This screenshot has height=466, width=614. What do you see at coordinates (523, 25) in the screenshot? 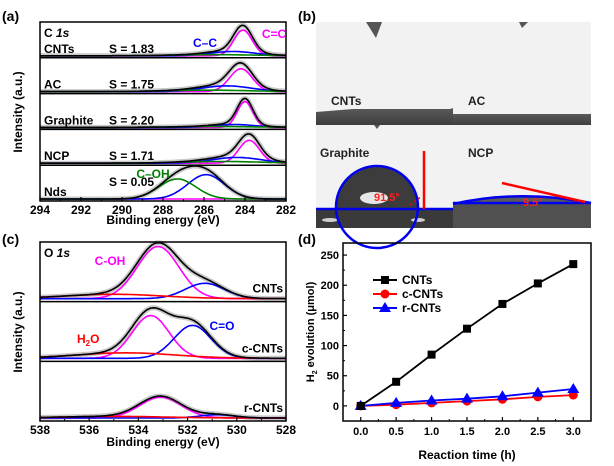
I see `needle-ac` at bounding box center [523, 25].